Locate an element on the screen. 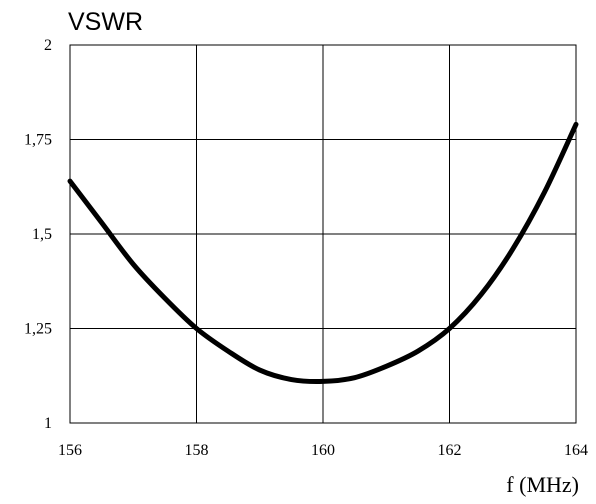 The image size is (596, 504). x-tick-label: 164 is located at coordinates (576, 450).